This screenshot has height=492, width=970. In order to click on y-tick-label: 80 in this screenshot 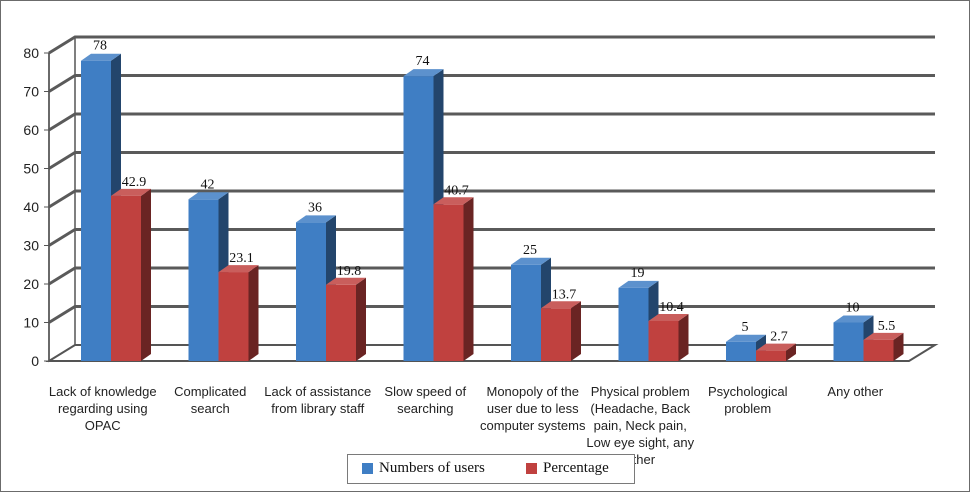, I will do `click(31, 53)`.